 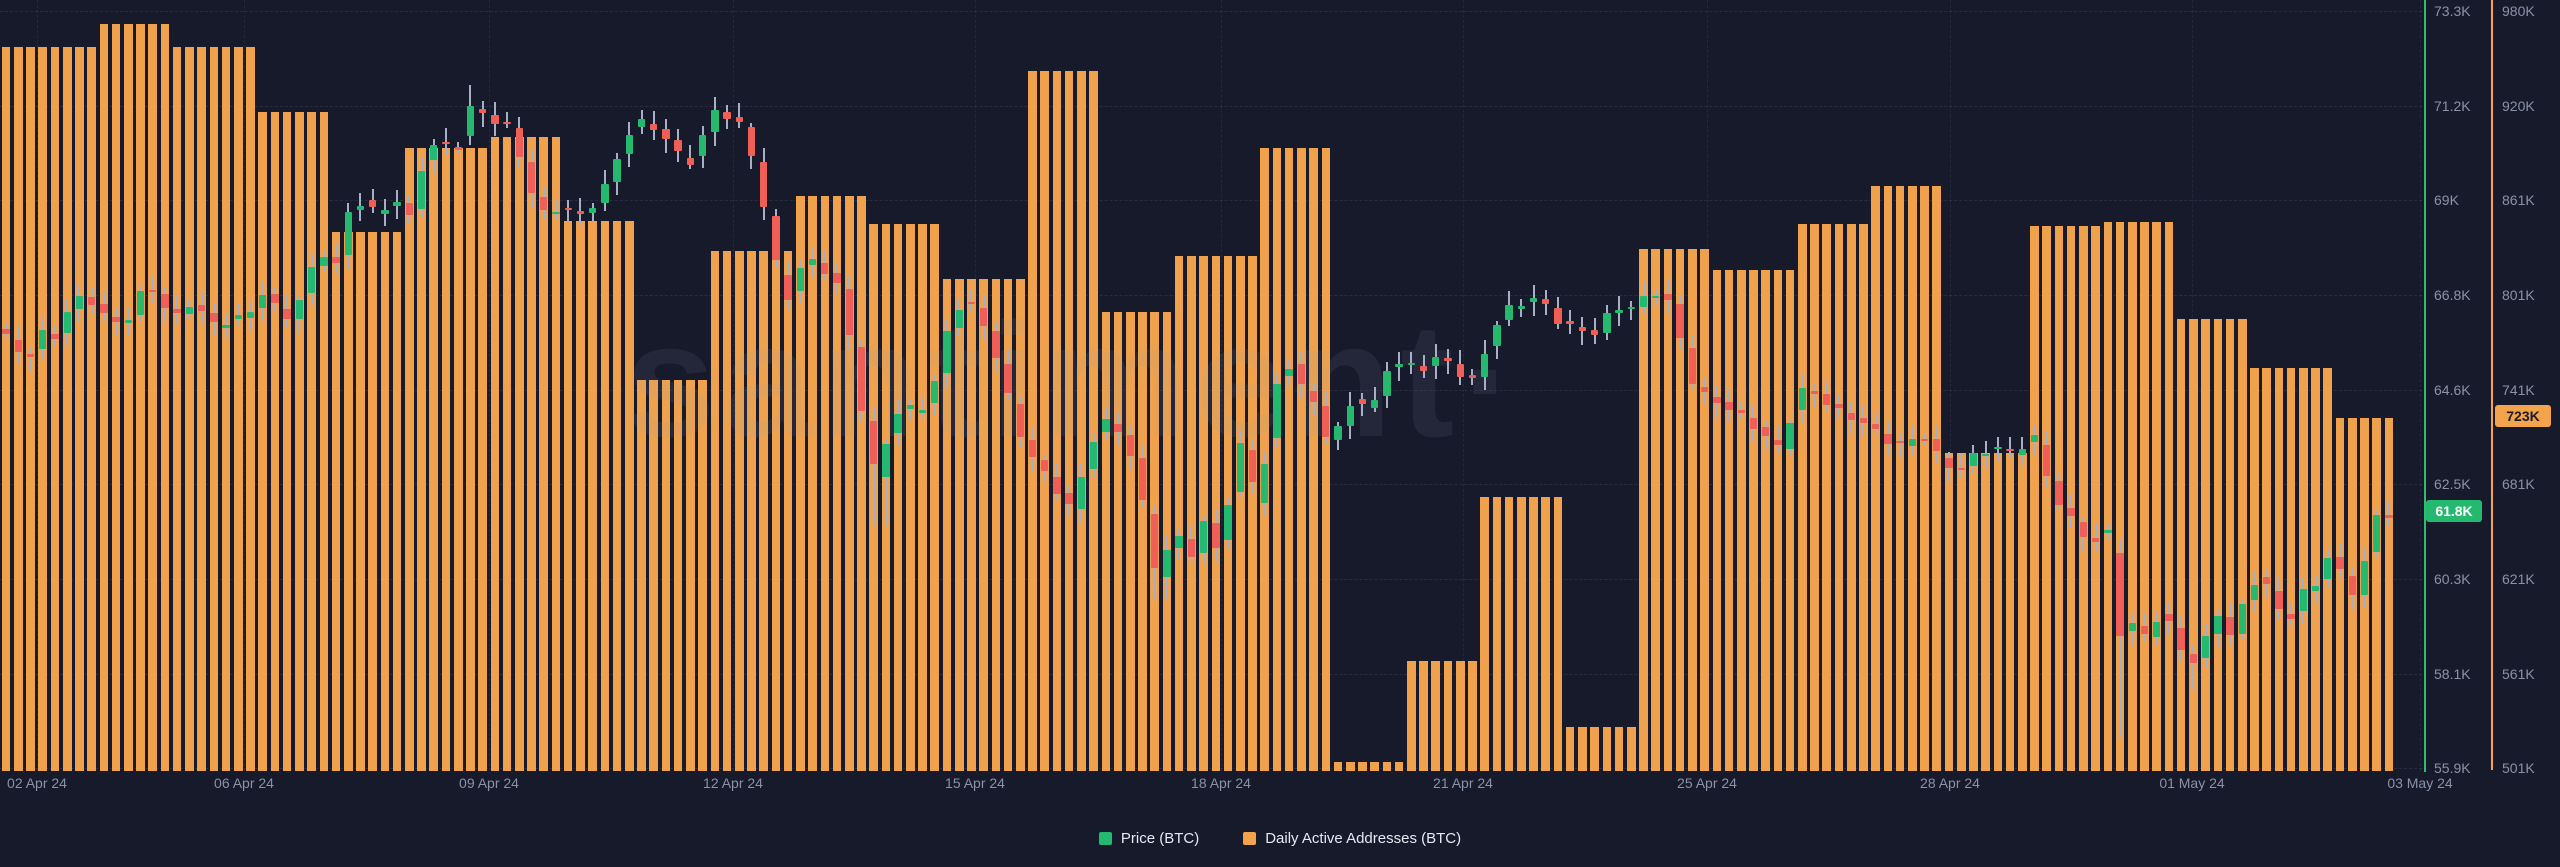 What do you see at coordinates (1221, 783) in the screenshot?
I see `date-tick-label: 18 Apr 24` at bounding box center [1221, 783].